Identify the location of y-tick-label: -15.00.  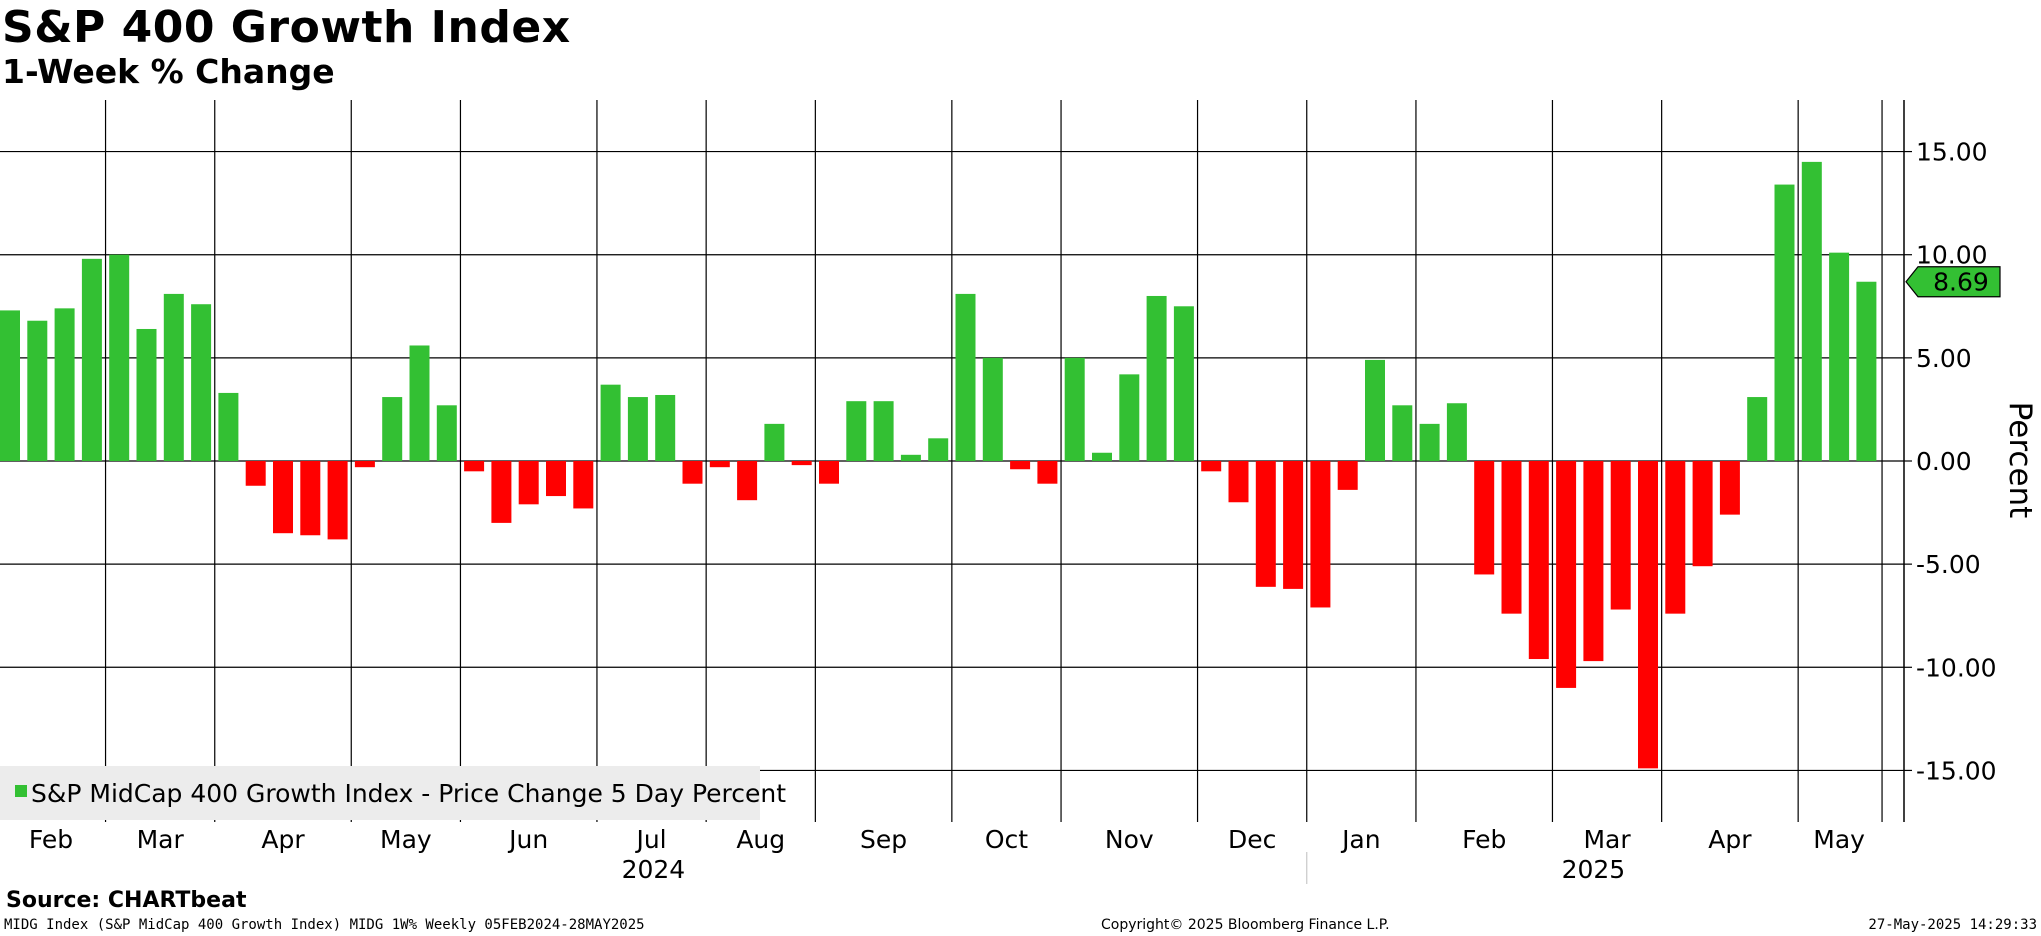
(1956, 770).